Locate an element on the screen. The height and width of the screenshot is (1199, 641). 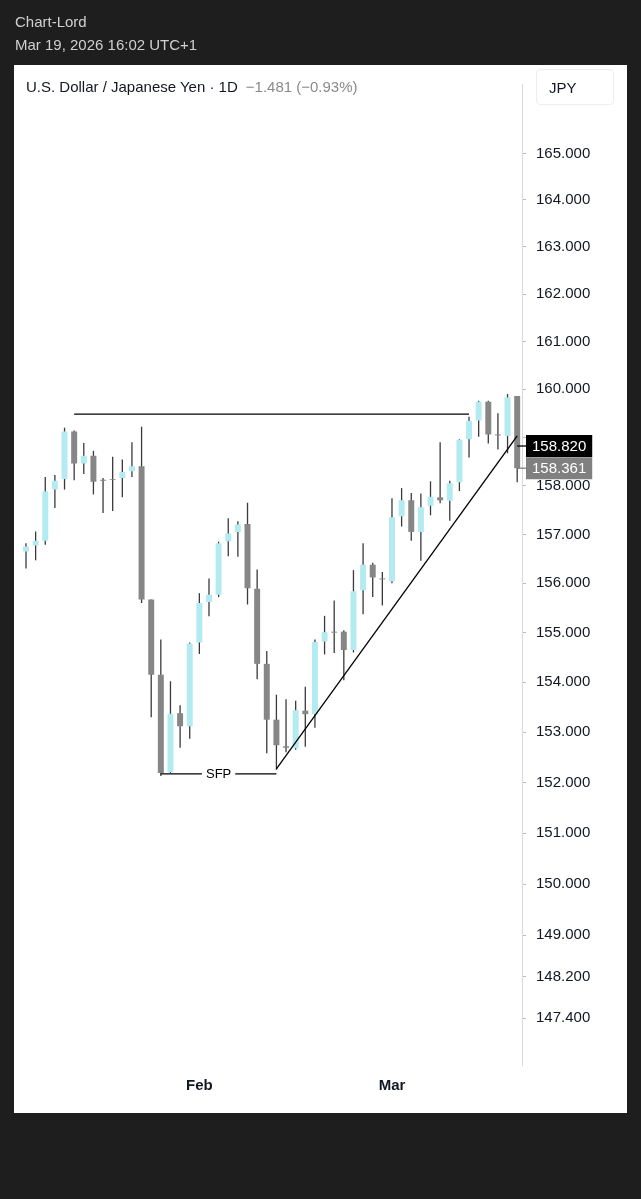
y-tick-label: 149.000 is located at coordinates (563, 934).